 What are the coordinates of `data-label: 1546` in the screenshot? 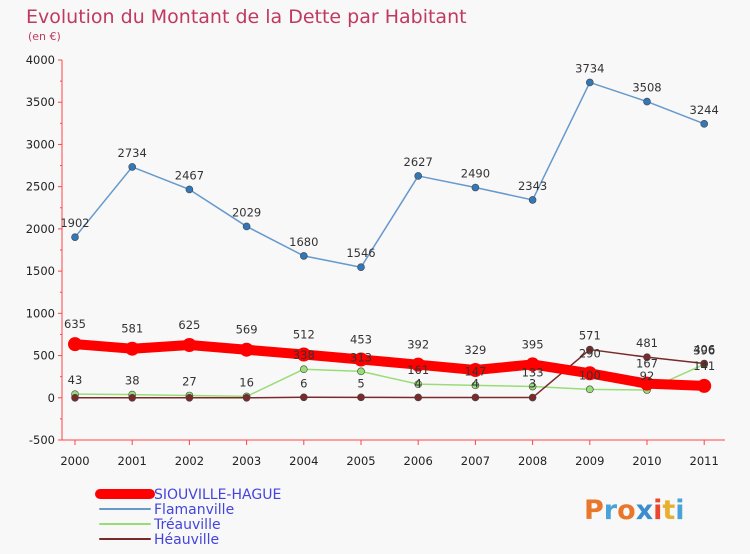 It's located at (360, 253).